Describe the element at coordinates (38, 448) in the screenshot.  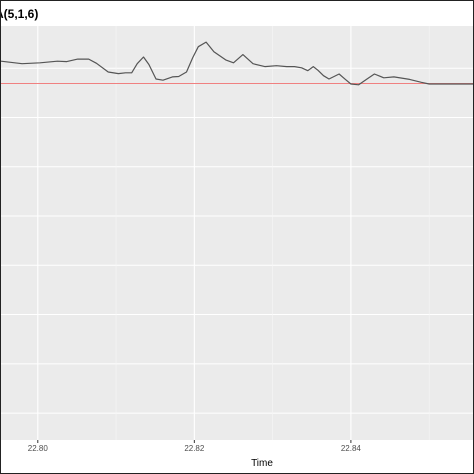
I see `x-tick-label-0: 22.80` at that location.